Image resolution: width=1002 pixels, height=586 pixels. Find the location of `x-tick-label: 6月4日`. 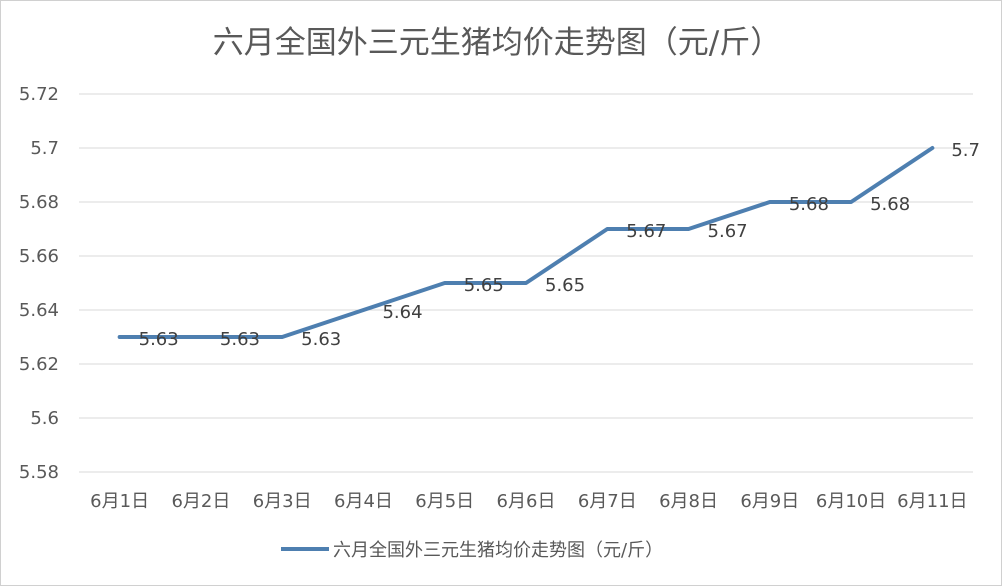

x-tick-label: 6月4日 is located at coordinates (363, 501).